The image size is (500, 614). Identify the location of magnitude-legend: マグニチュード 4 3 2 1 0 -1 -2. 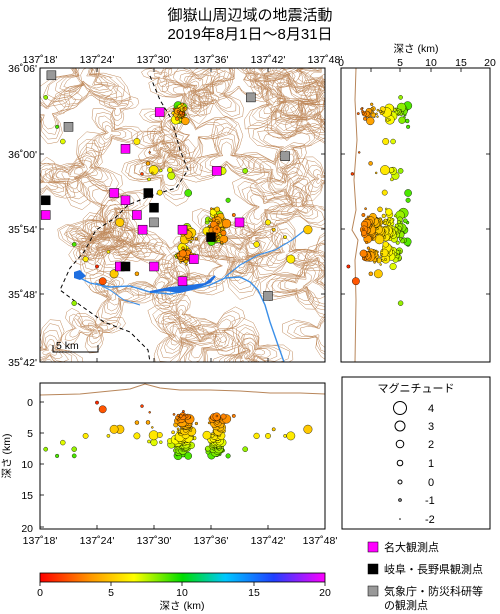
(416, 453).